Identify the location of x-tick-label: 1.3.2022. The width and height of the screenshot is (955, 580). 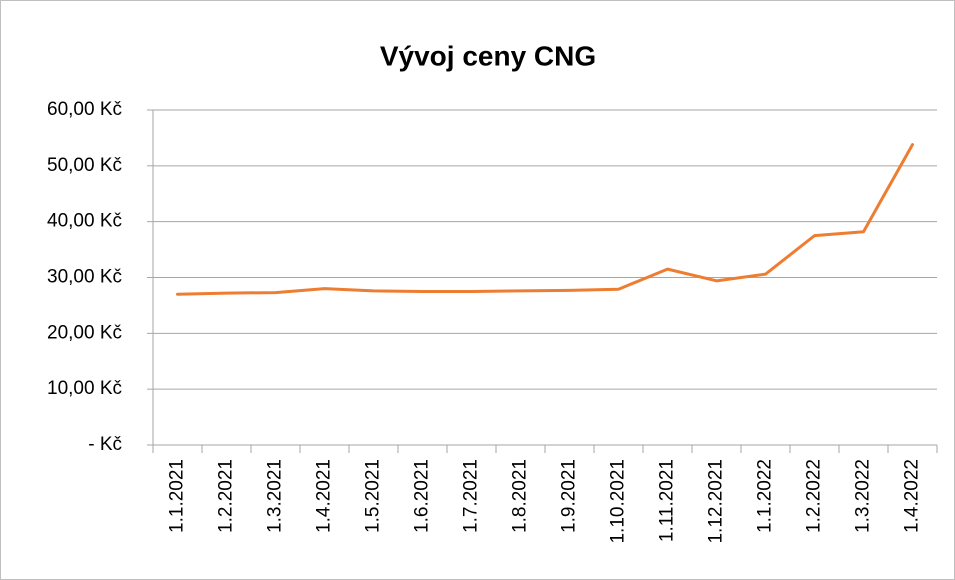
(863, 496).